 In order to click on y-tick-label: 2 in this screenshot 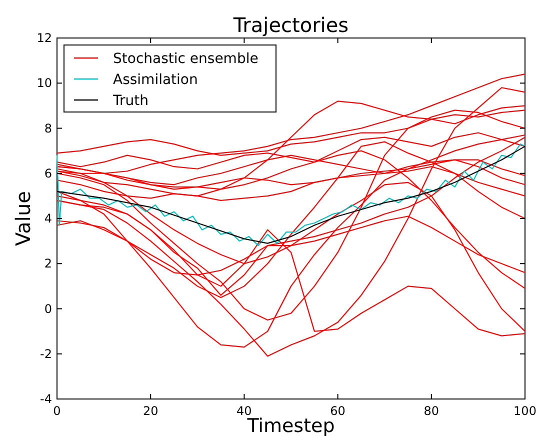, I will do `click(48, 263)`.